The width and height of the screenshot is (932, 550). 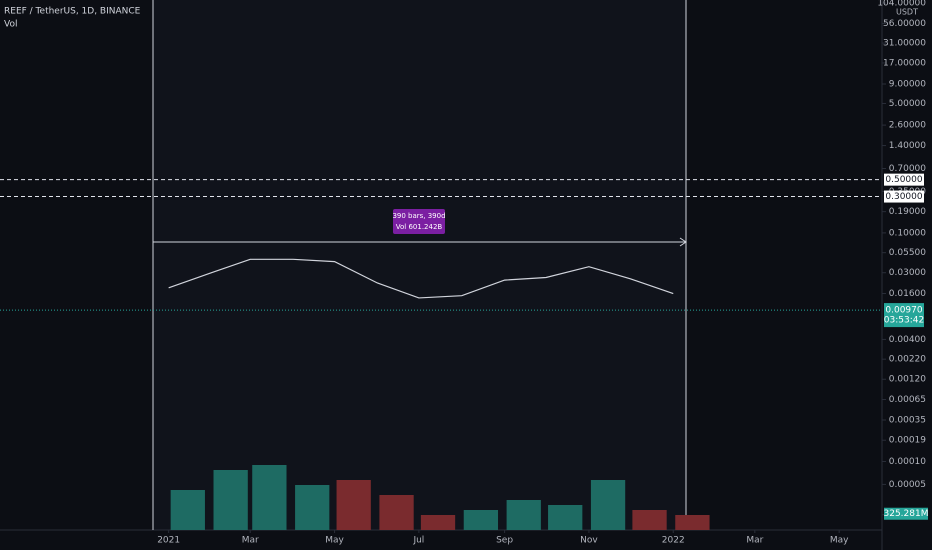 I want to click on hline-label: 0.30000, so click(x=903, y=197).